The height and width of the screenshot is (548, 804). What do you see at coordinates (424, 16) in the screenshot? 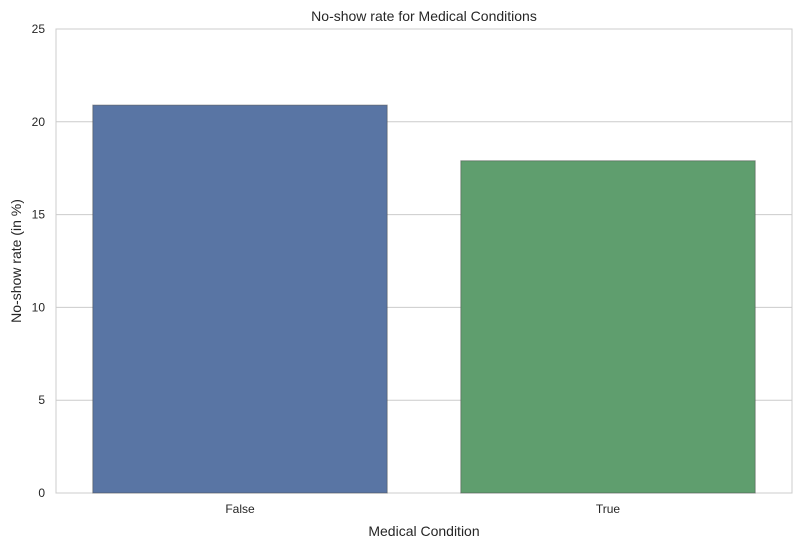
I see `chart-title: No-show rate for Medical Conditions` at bounding box center [424, 16].